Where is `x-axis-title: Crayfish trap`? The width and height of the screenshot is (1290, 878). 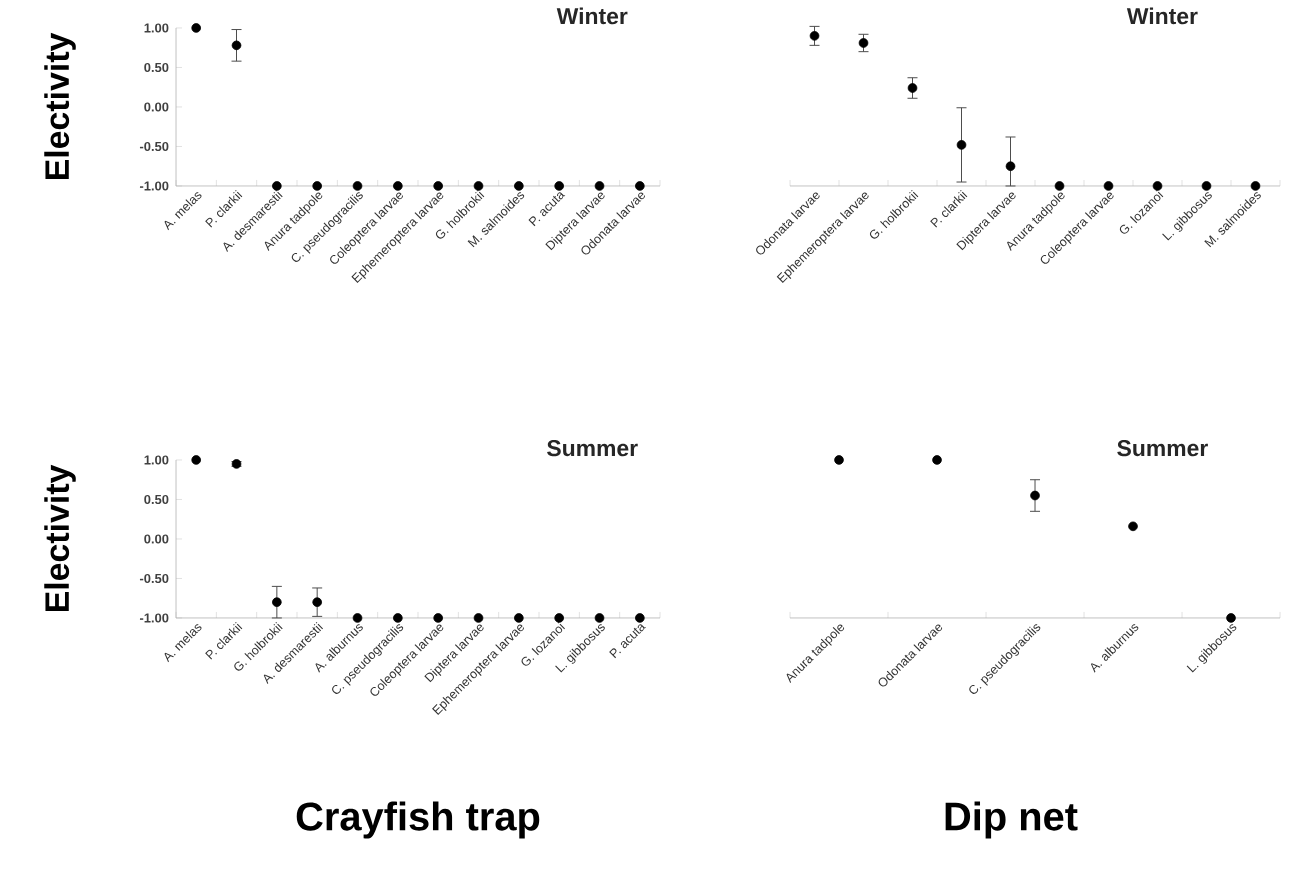
x-axis-title: Crayfish trap is located at coordinates (418, 820).